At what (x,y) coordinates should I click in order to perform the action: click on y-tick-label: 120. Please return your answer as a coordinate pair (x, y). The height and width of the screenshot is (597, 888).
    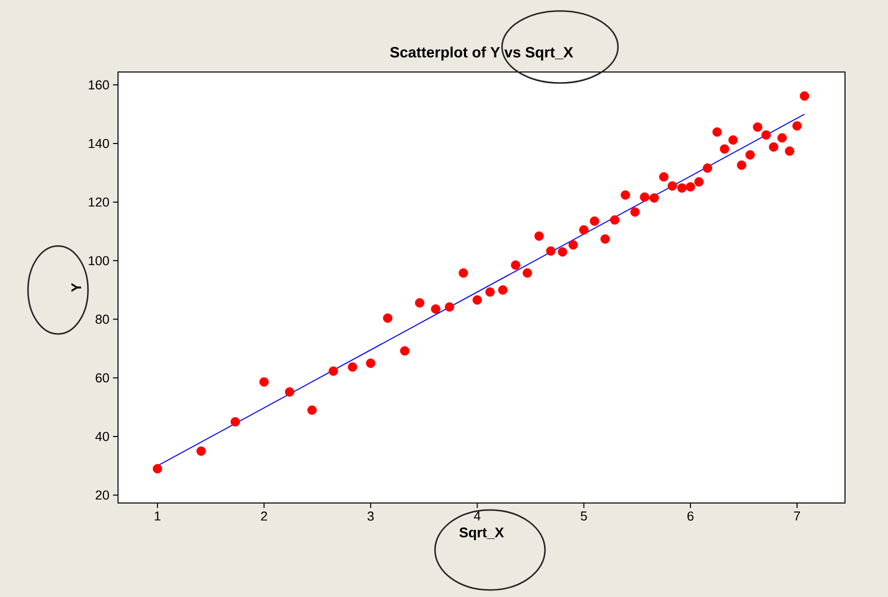
    Looking at the image, I should click on (98, 202).